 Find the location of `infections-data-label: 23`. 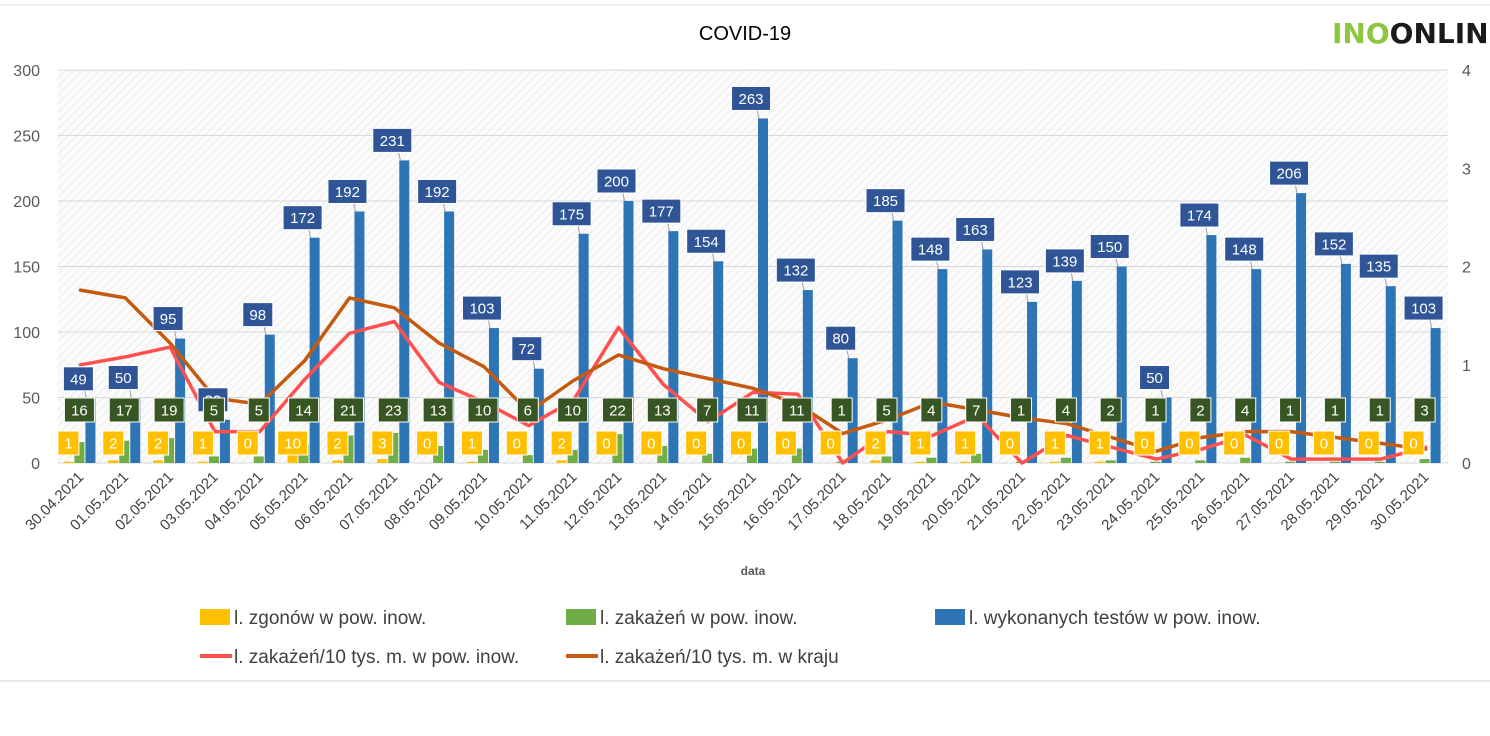

infections-data-label: 23 is located at coordinates (393, 411).